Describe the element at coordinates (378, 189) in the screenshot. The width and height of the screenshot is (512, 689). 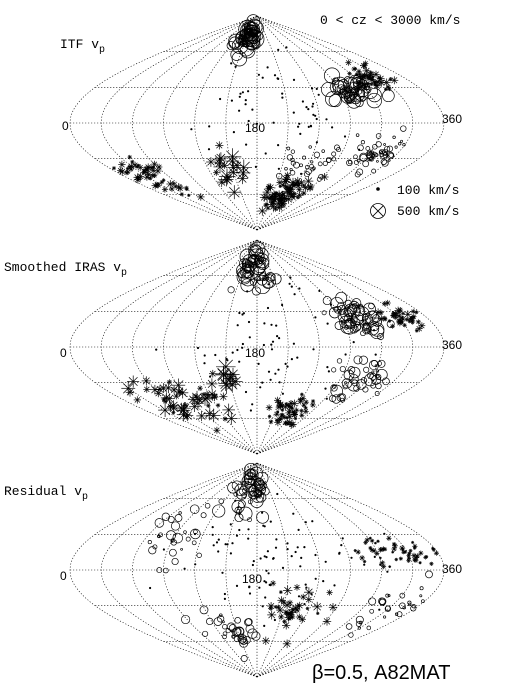
I see `legend-small-marker` at that location.